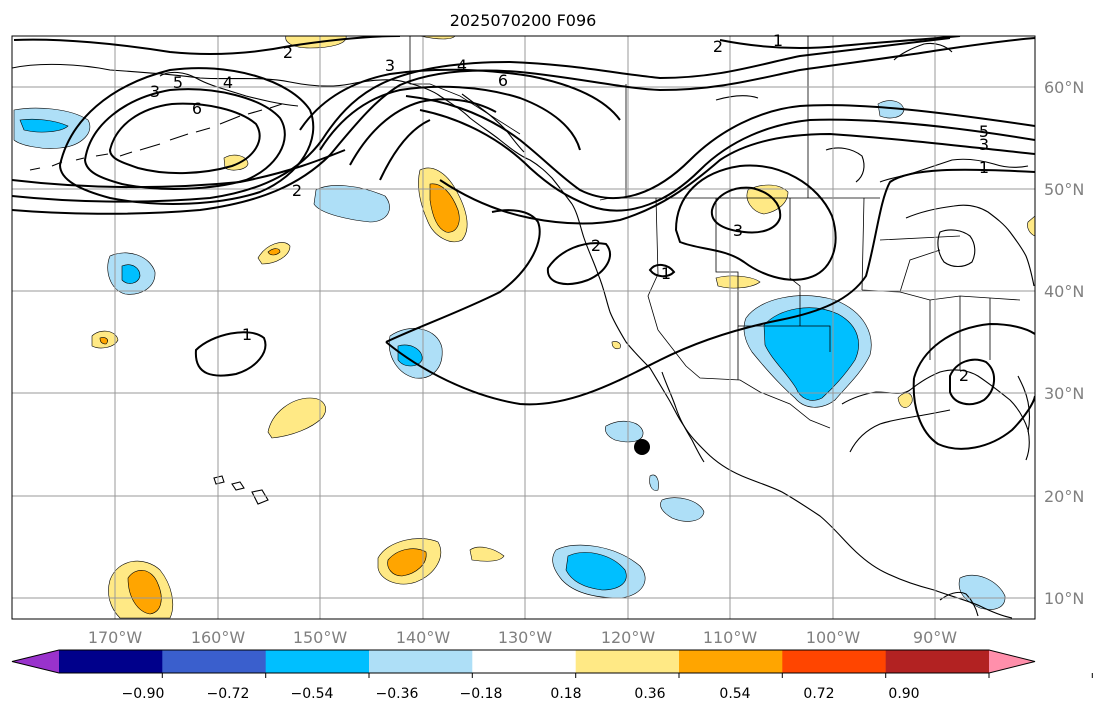 The height and width of the screenshot is (712, 1105). Describe the element at coordinates (1064, 343) in the screenshot. I see `latitude-labels: 60°N 50°N 40°N 30°N 20°N 10°N` at that location.